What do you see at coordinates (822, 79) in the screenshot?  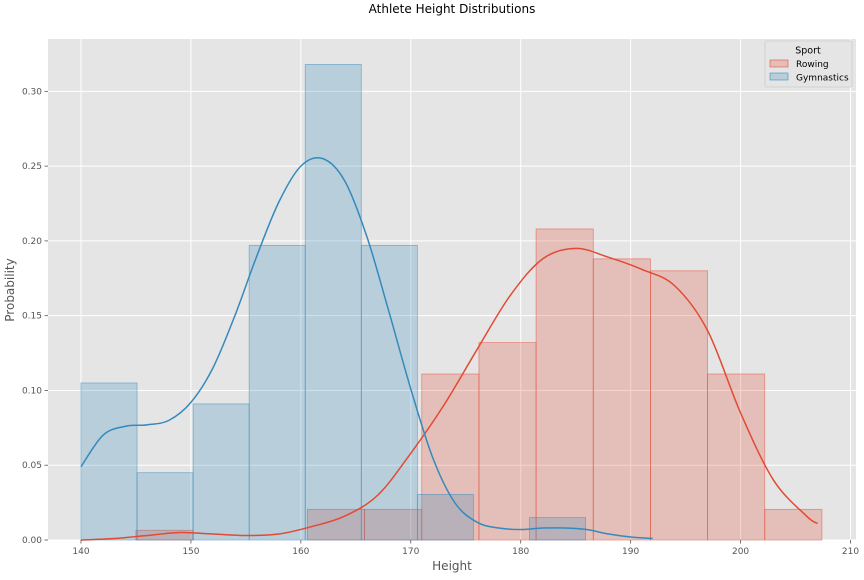 I see `legend-label-gymnastics: Gymnastics` at bounding box center [822, 79].